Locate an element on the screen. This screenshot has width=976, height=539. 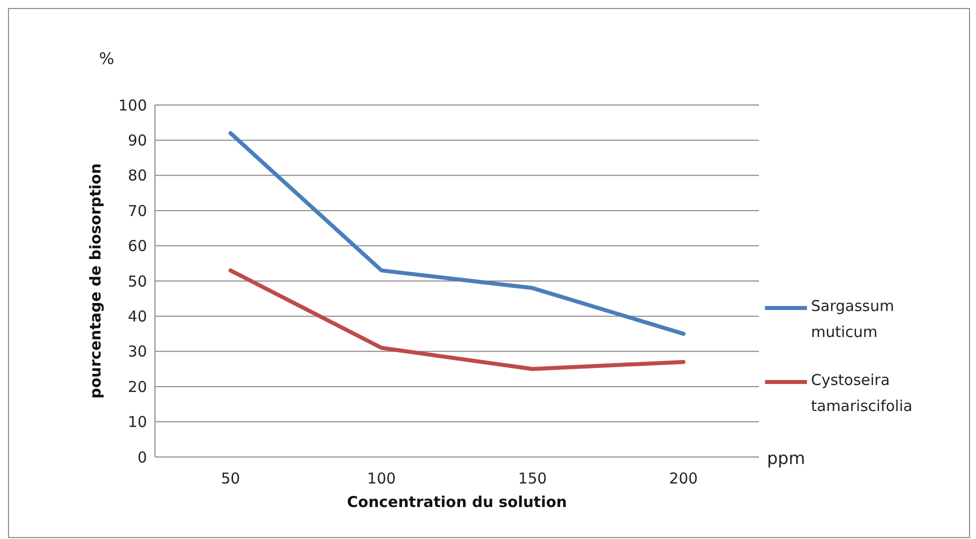
y-tick-label: 60 is located at coordinates (137, 246).